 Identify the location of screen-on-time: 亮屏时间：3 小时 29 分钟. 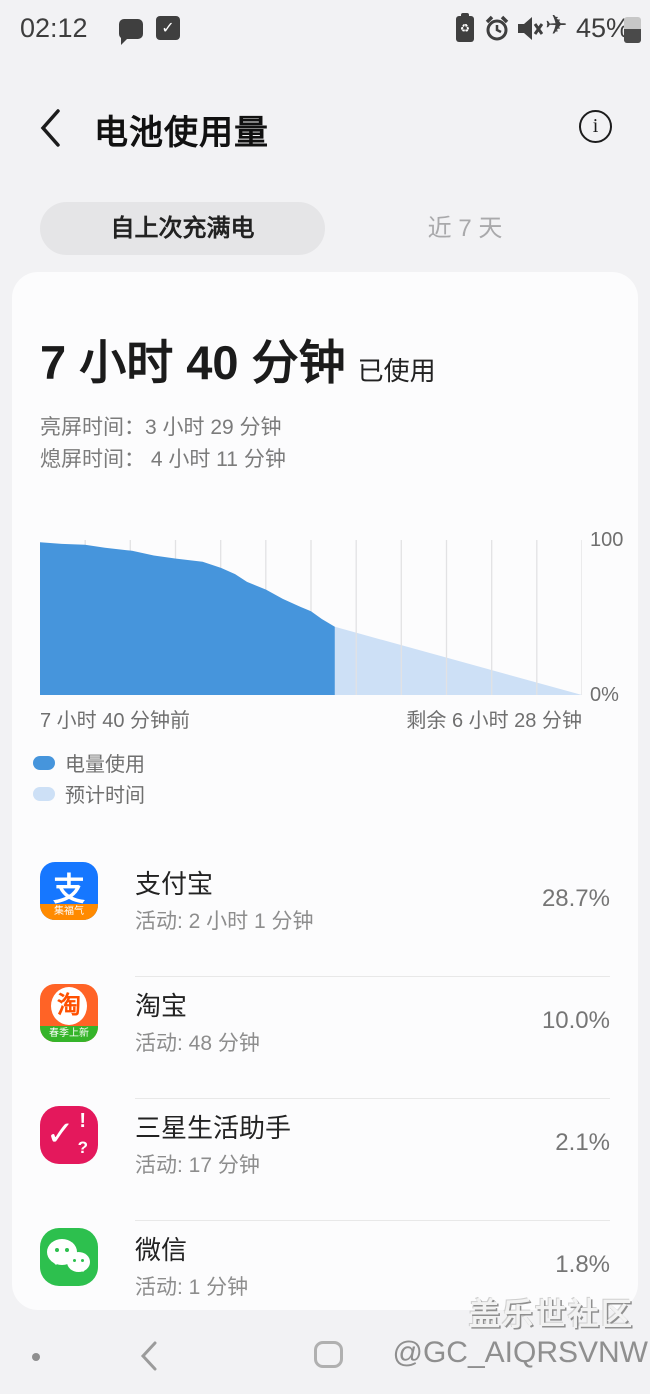
(161, 427).